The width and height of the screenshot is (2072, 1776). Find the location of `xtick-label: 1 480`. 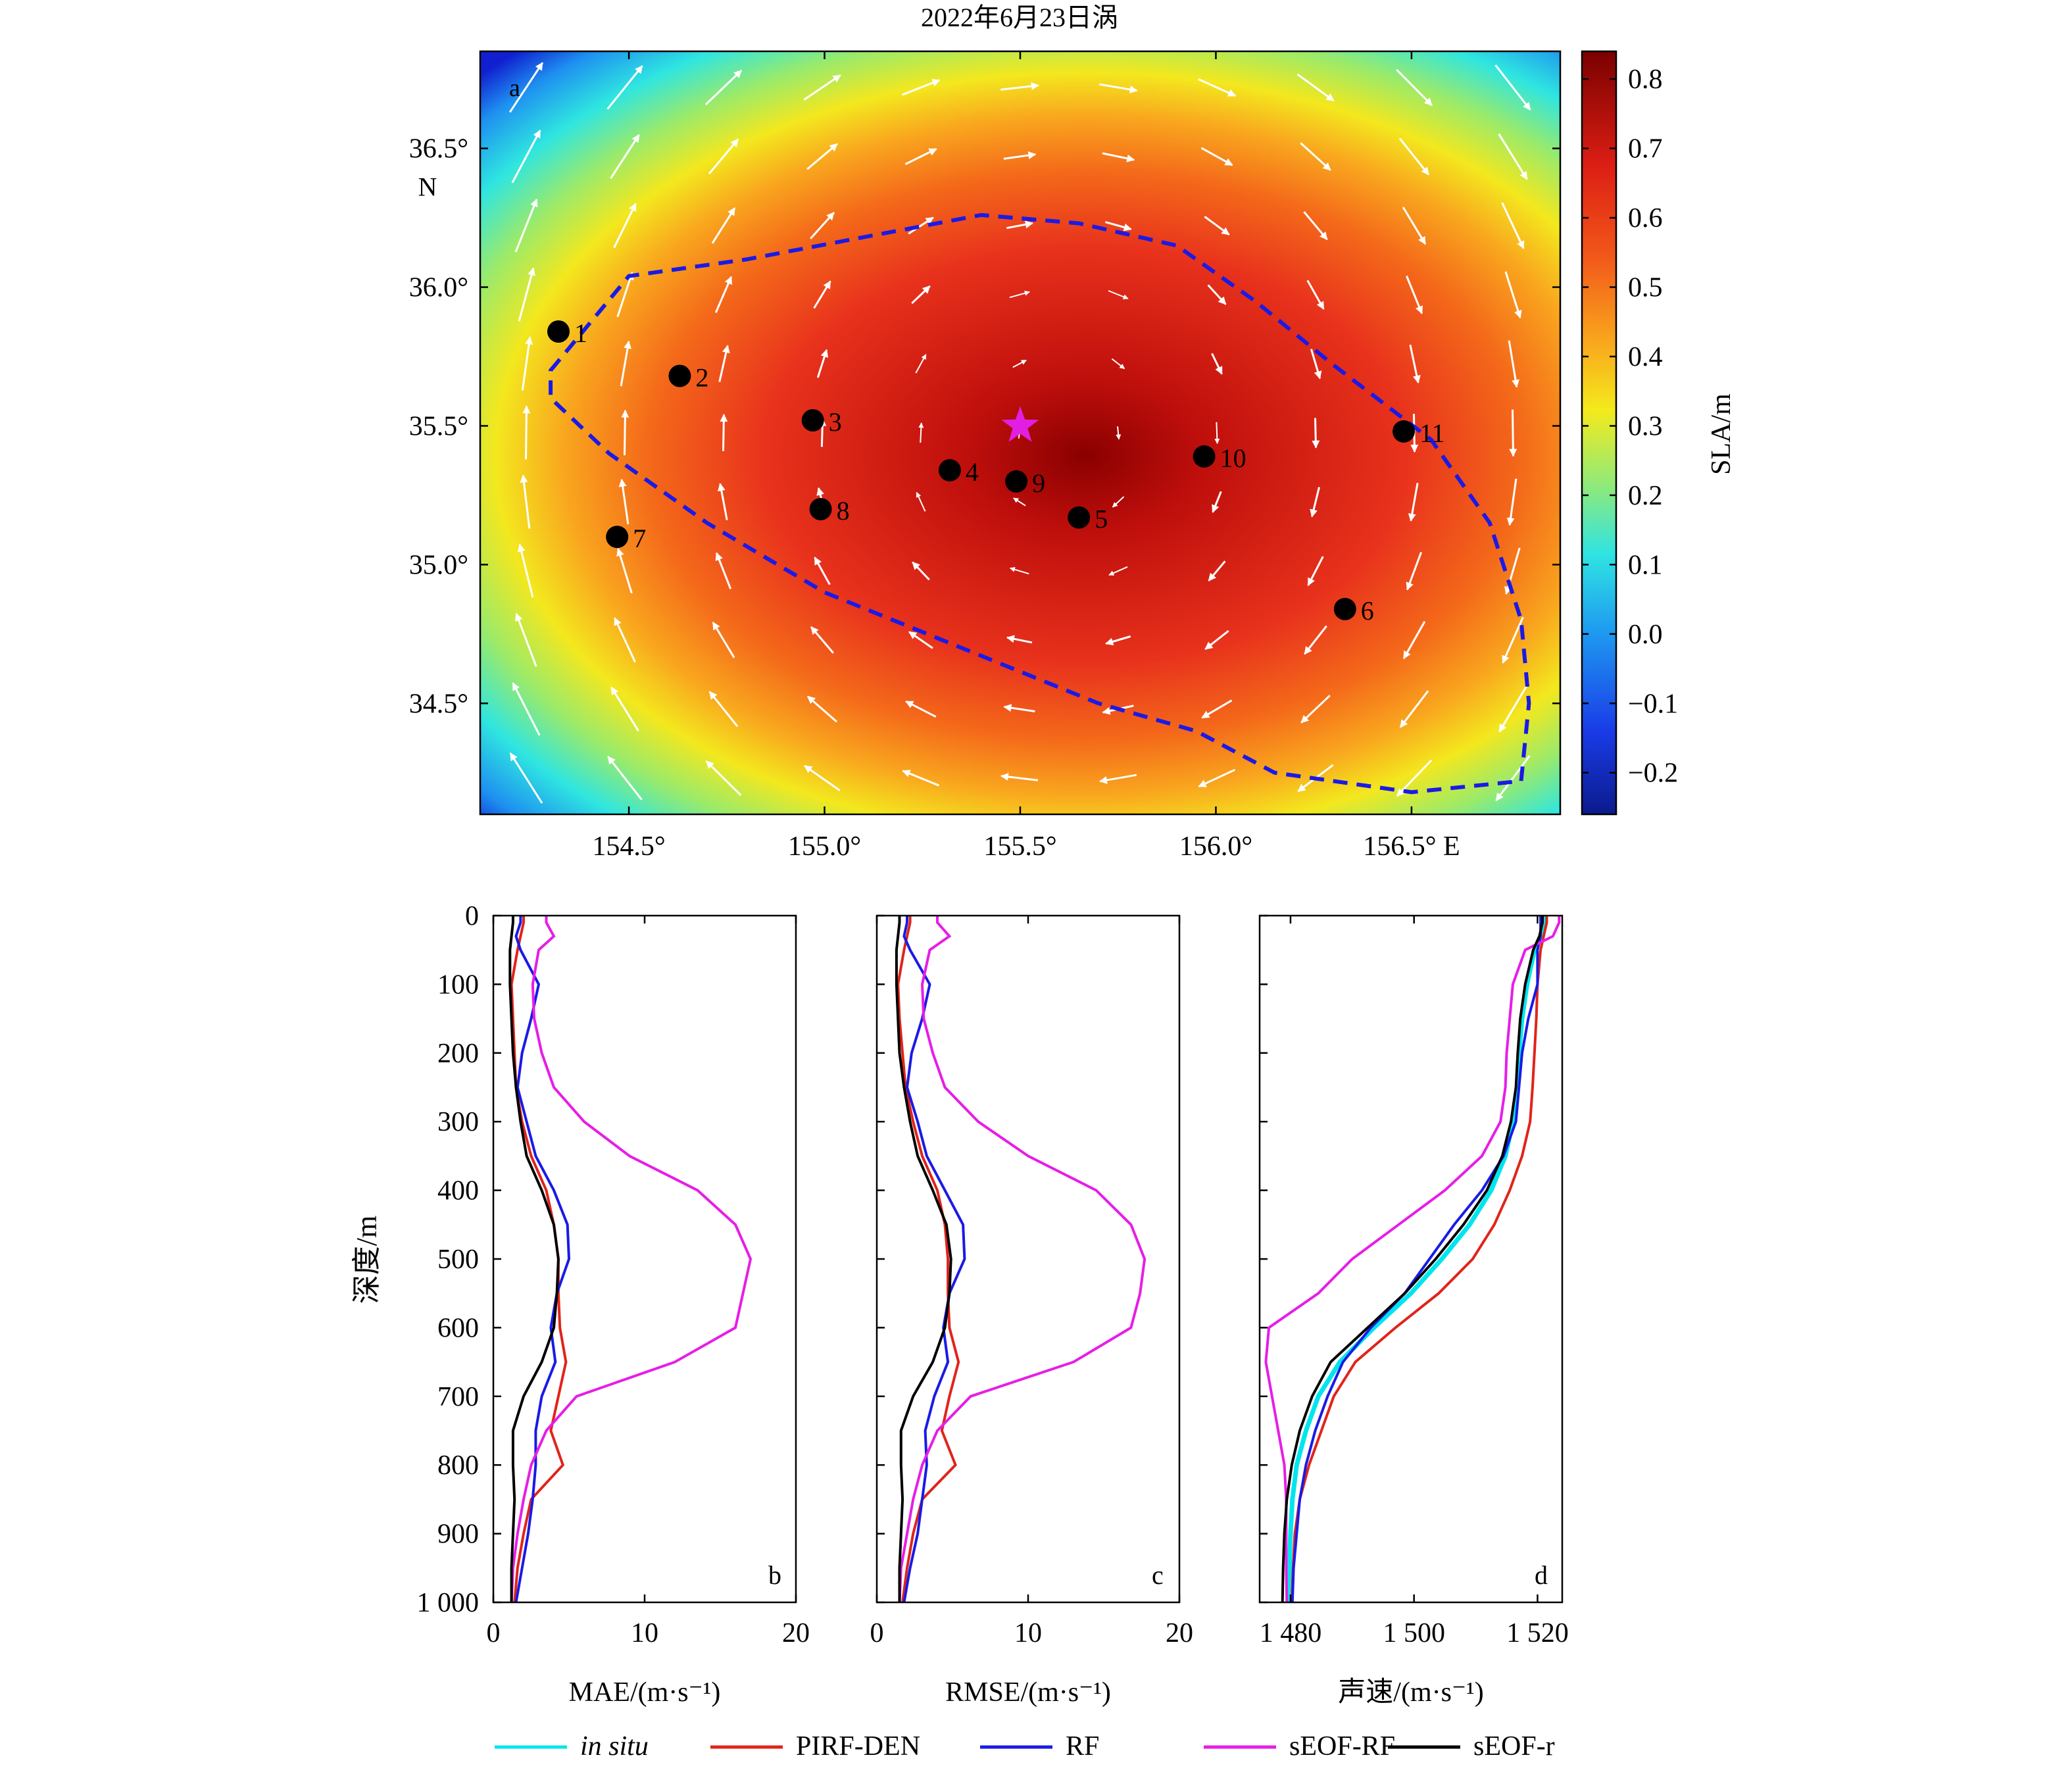

xtick-label: 1 480 is located at coordinates (1291, 1633).